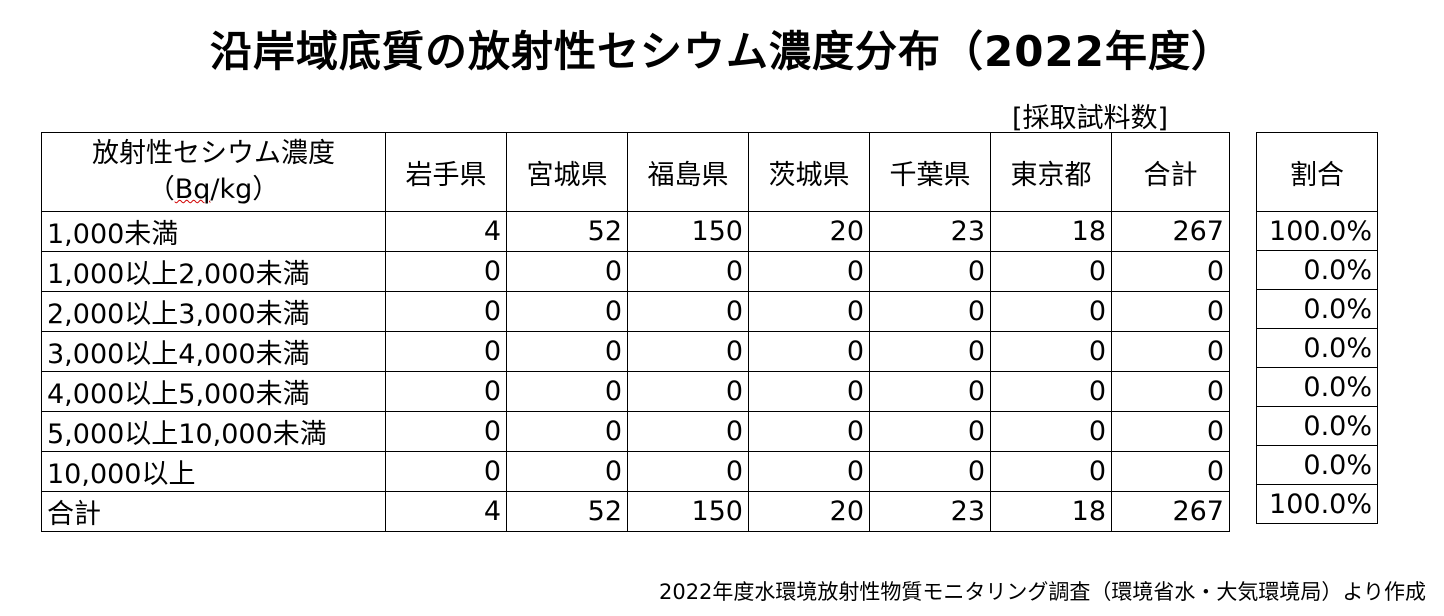 Image resolution: width=1444 pixels, height=616 pixels. I want to click on header-chiba: 千葉県, so click(930, 172).